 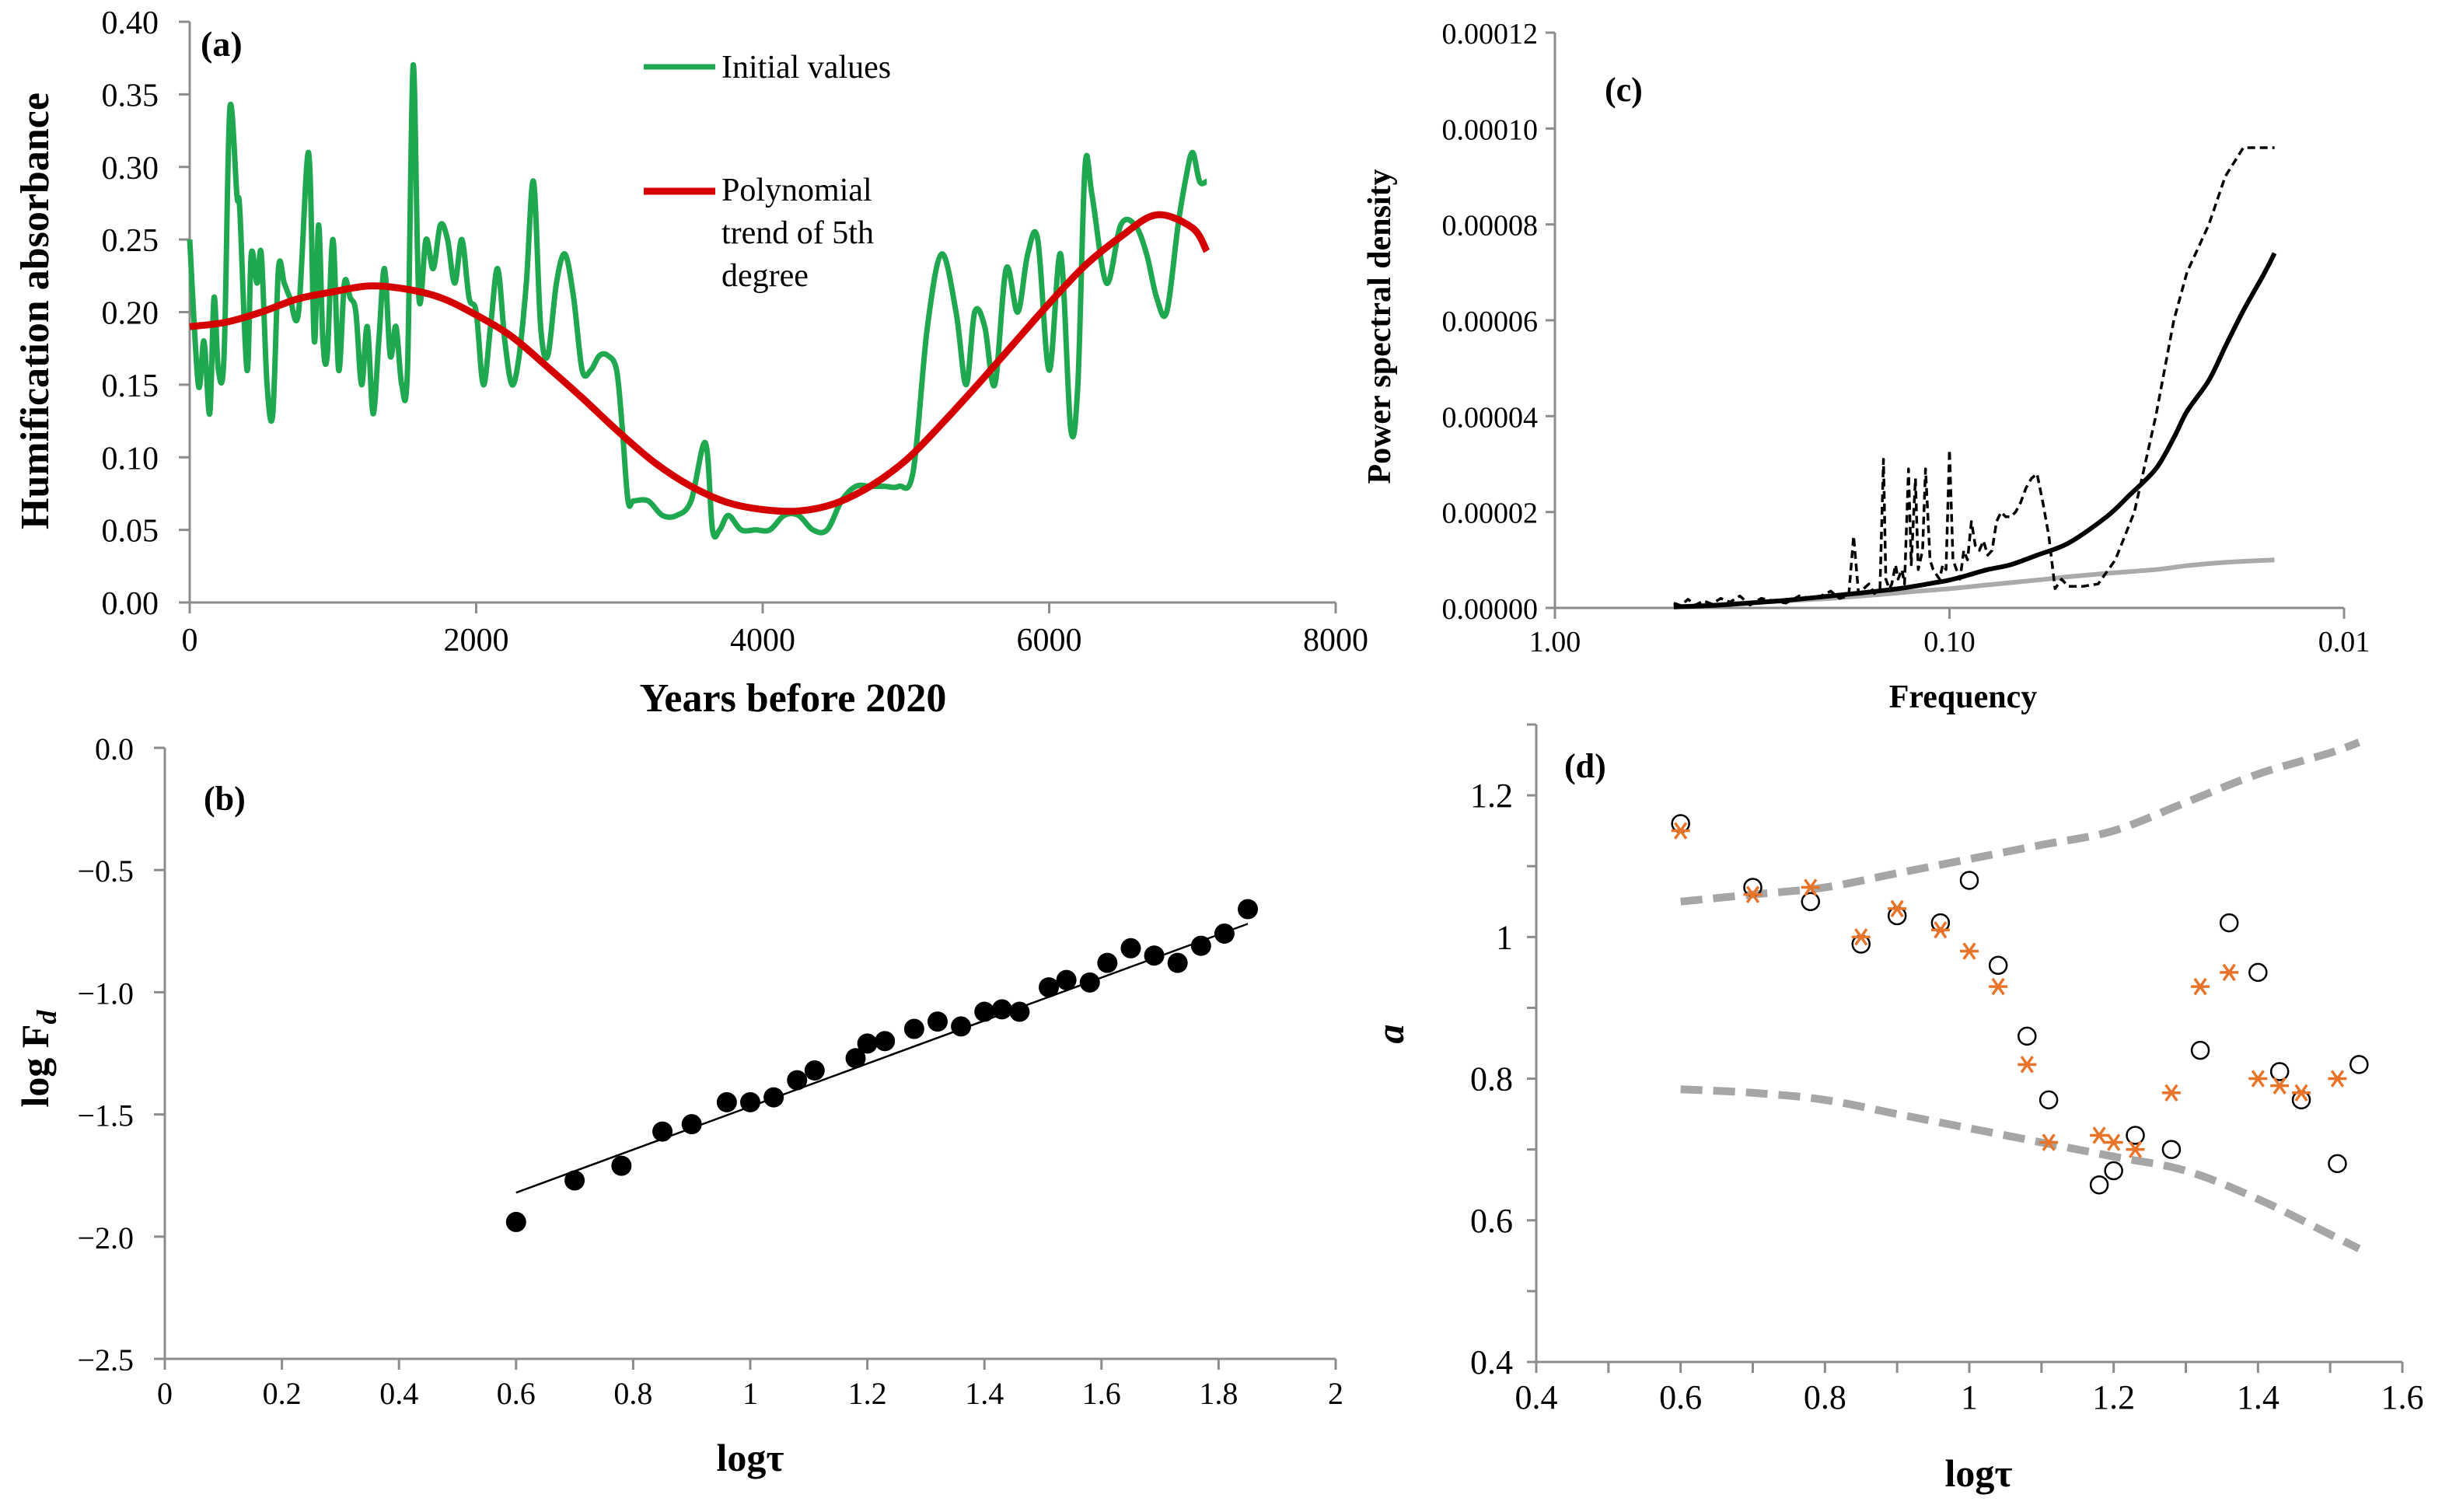 What do you see at coordinates (1969, 1397) in the screenshot?
I see `x-tick-label: 1` at bounding box center [1969, 1397].